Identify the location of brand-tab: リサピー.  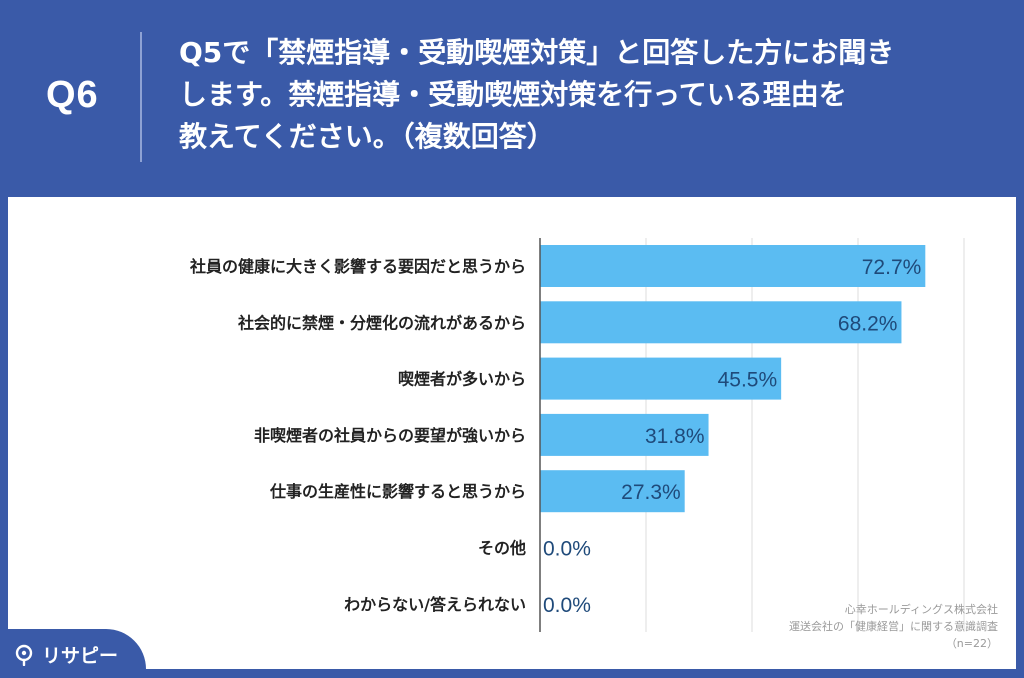
(73, 653).